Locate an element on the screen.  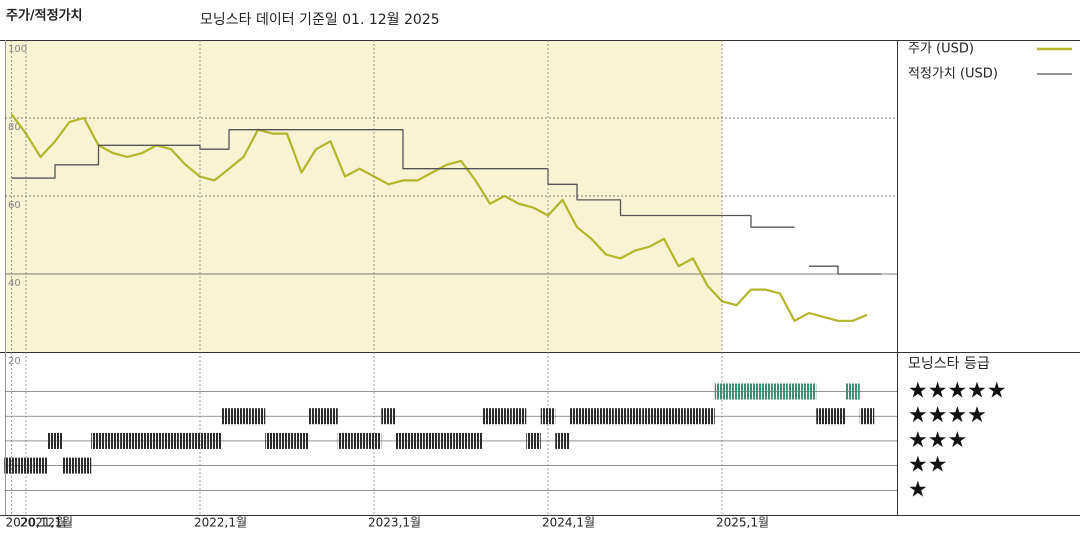
rating-label: ★★ is located at coordinates (927, 465).